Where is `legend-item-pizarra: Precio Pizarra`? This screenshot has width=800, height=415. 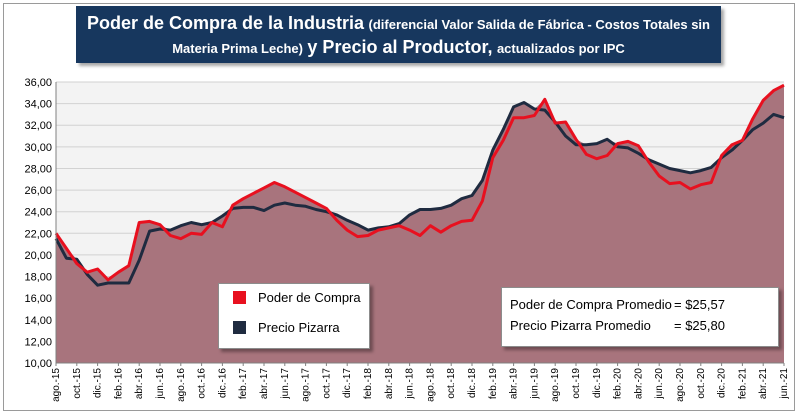
legend-item-pizarra: Precio Pizarra is located at coordinates (286, 327).